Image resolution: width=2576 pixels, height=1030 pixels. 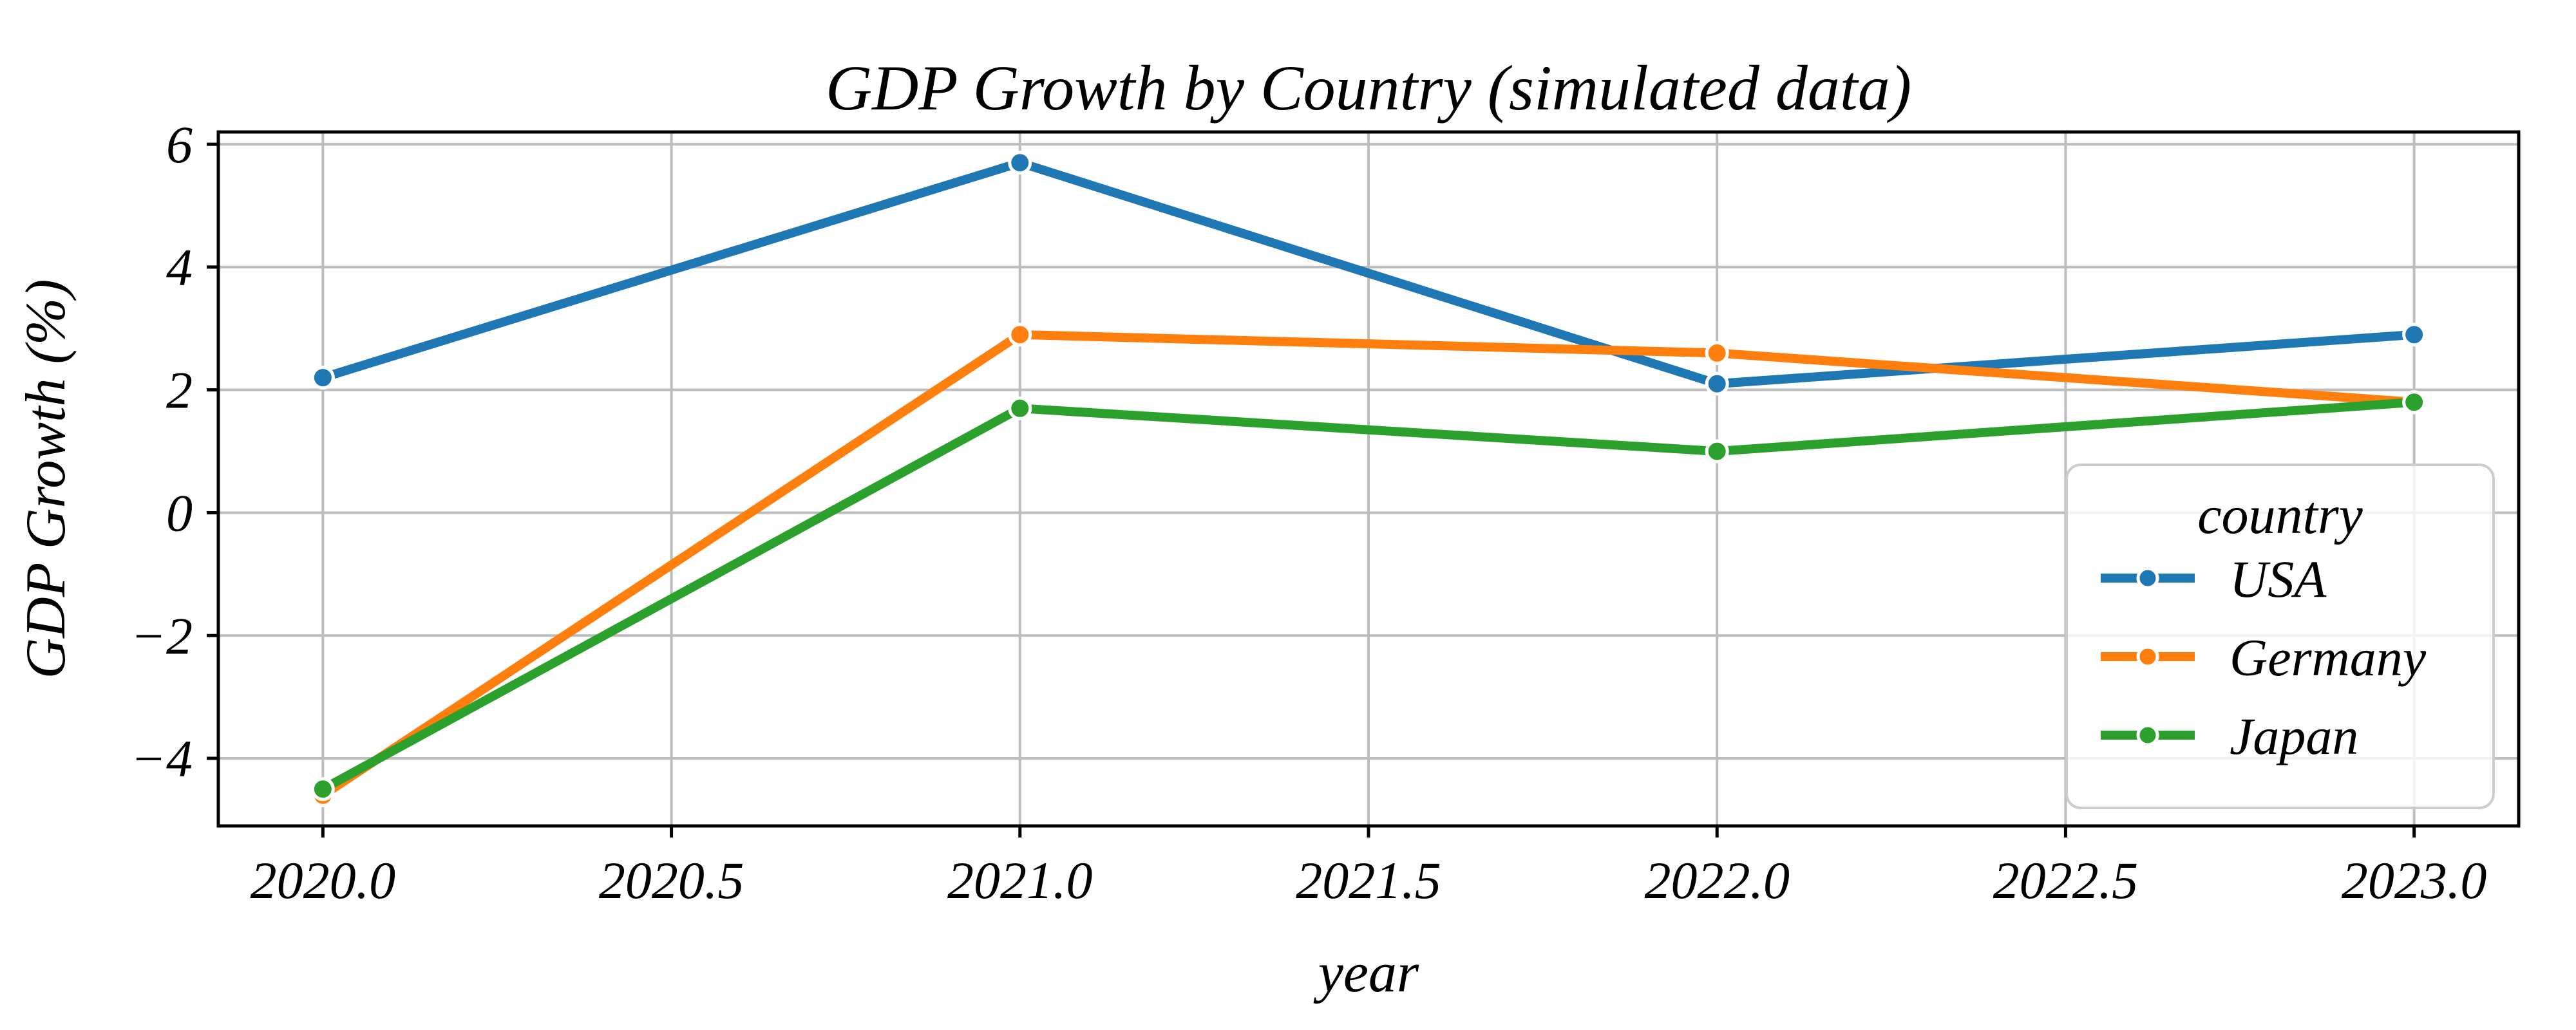 I want to click on legend-label: Japan, so click(x=2294, y=736).